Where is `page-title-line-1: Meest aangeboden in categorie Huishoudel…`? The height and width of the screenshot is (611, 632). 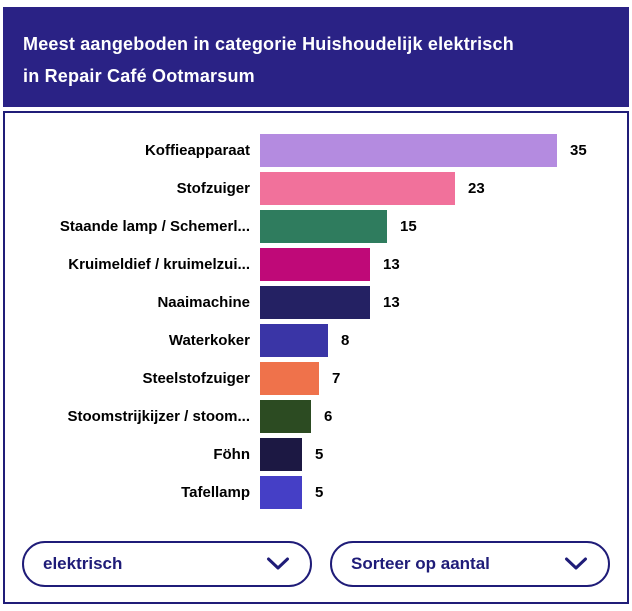 page-title-line-1: Meest aangeboden in categorie Huishoudel… is located at coordinates (268, 44).